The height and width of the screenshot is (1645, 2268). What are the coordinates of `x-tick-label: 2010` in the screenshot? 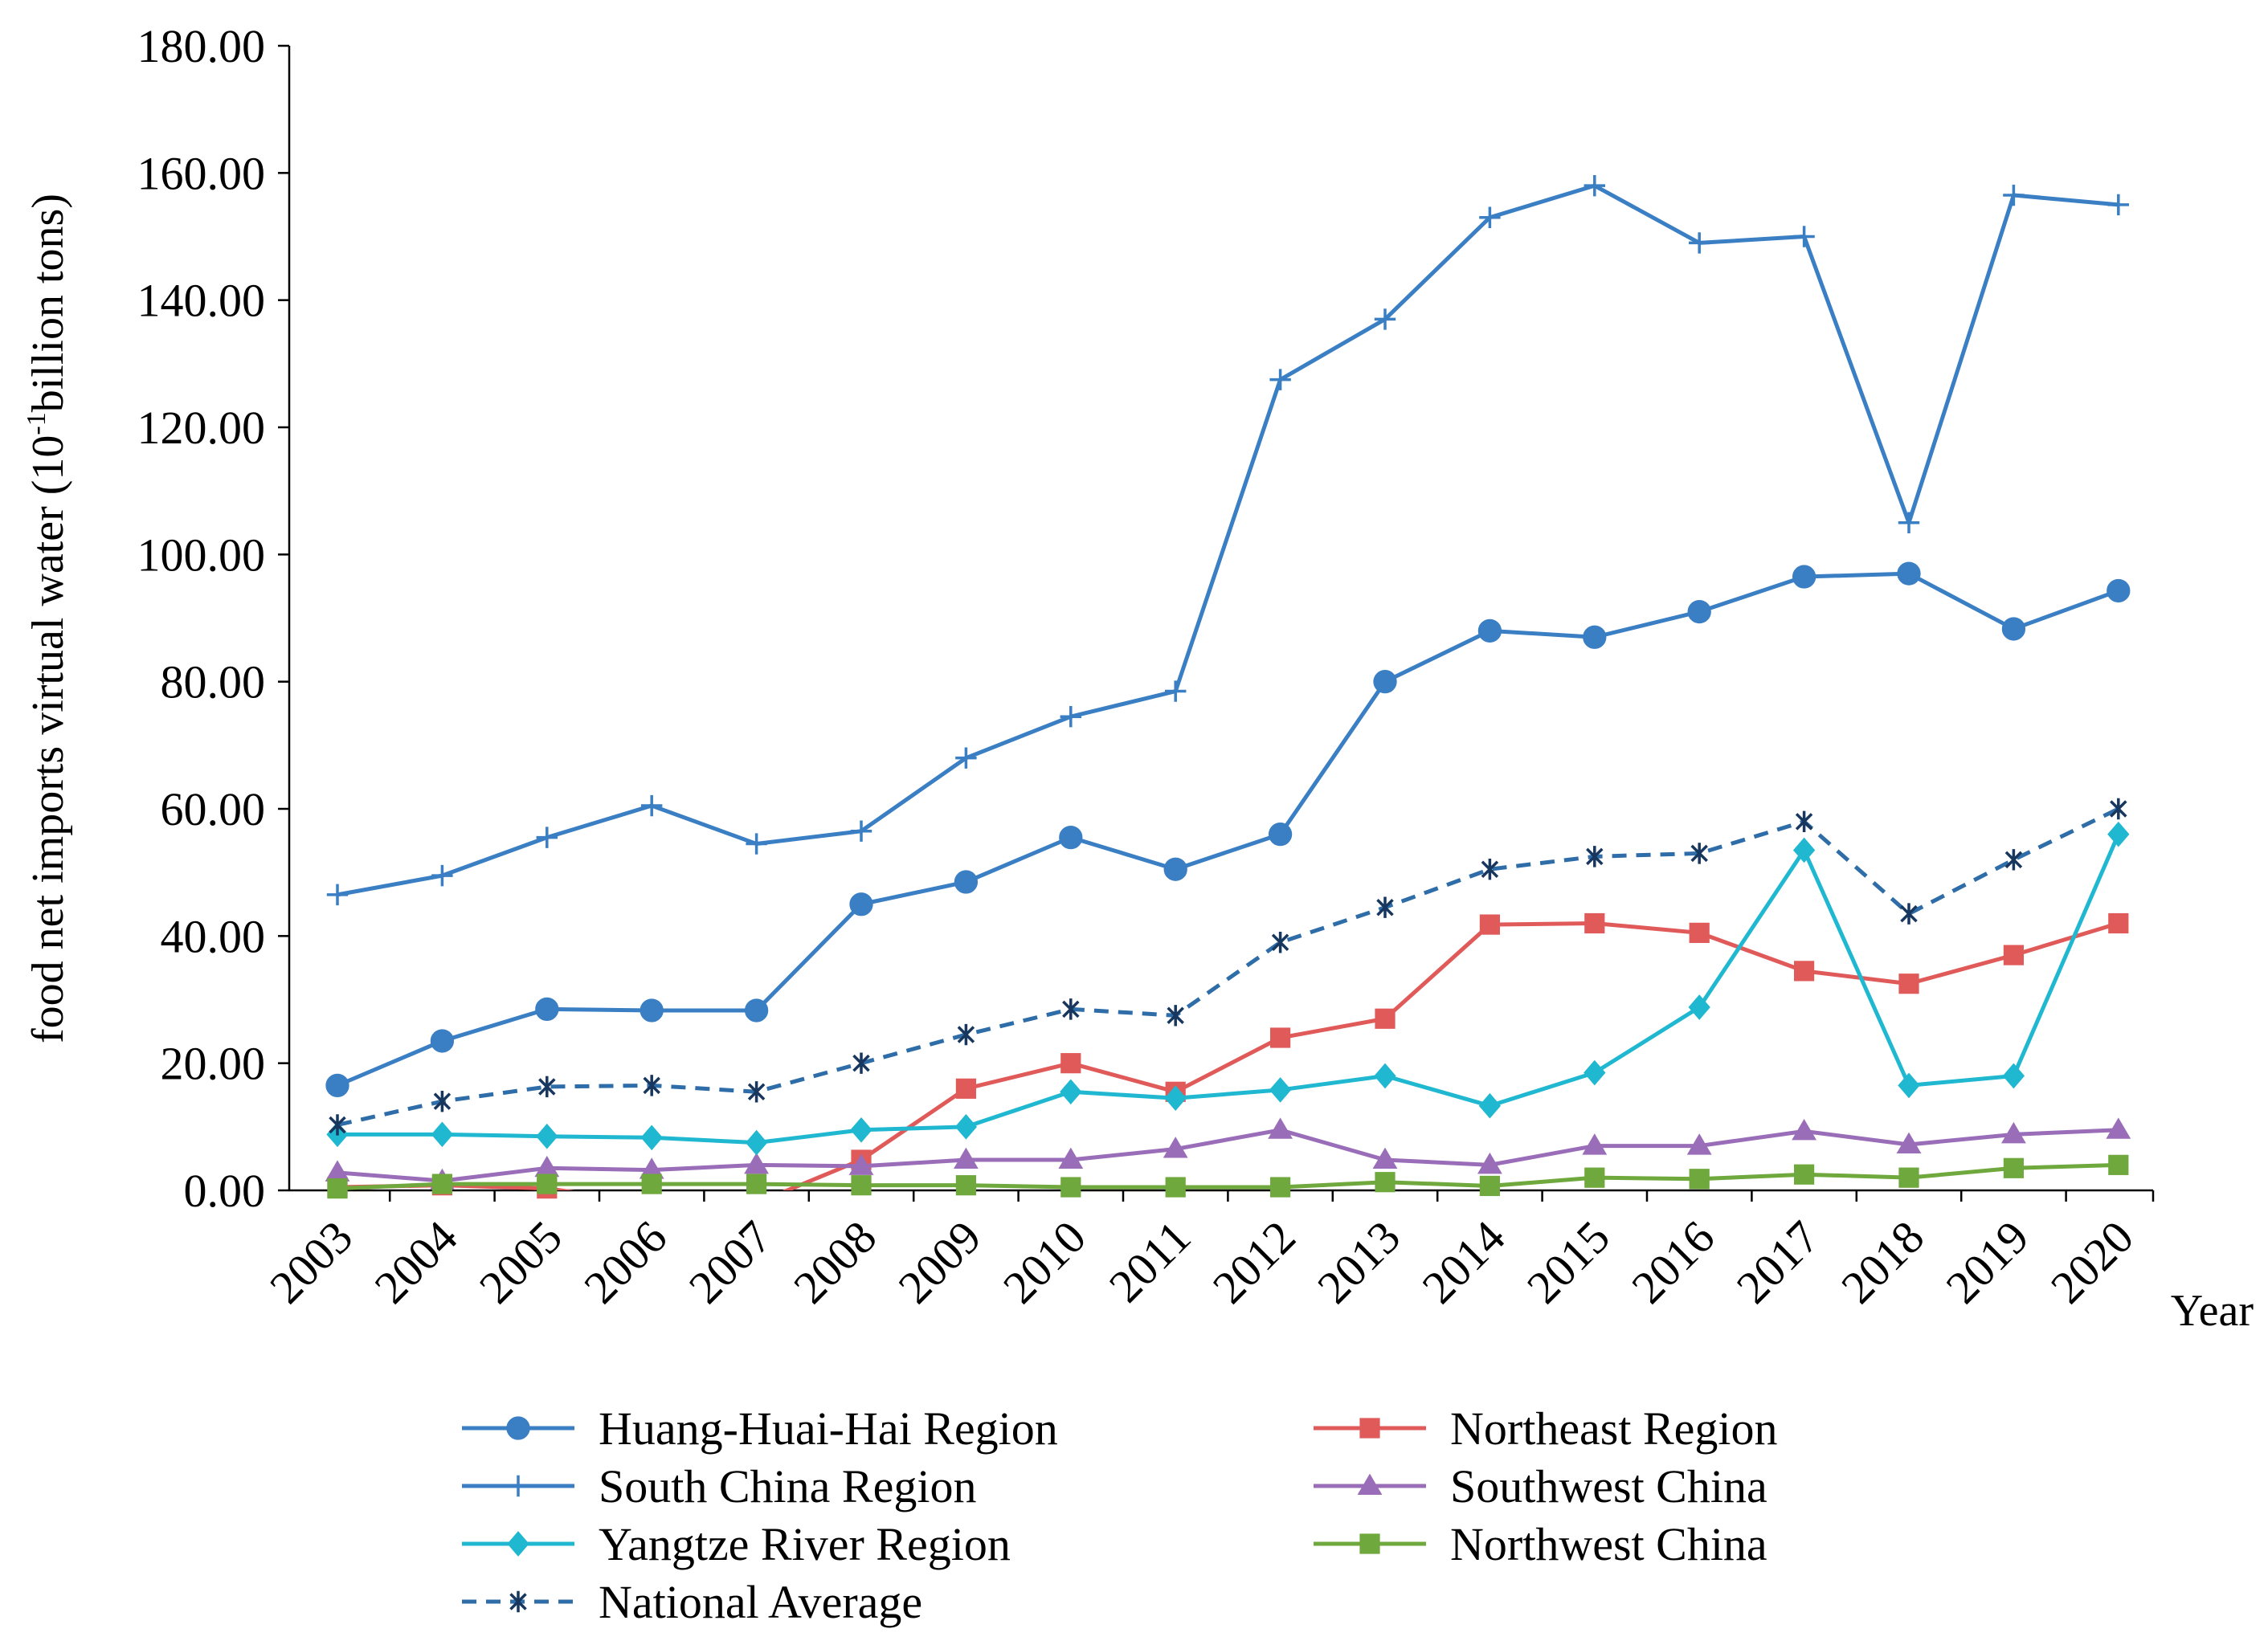 It's located at (1044, 1261).